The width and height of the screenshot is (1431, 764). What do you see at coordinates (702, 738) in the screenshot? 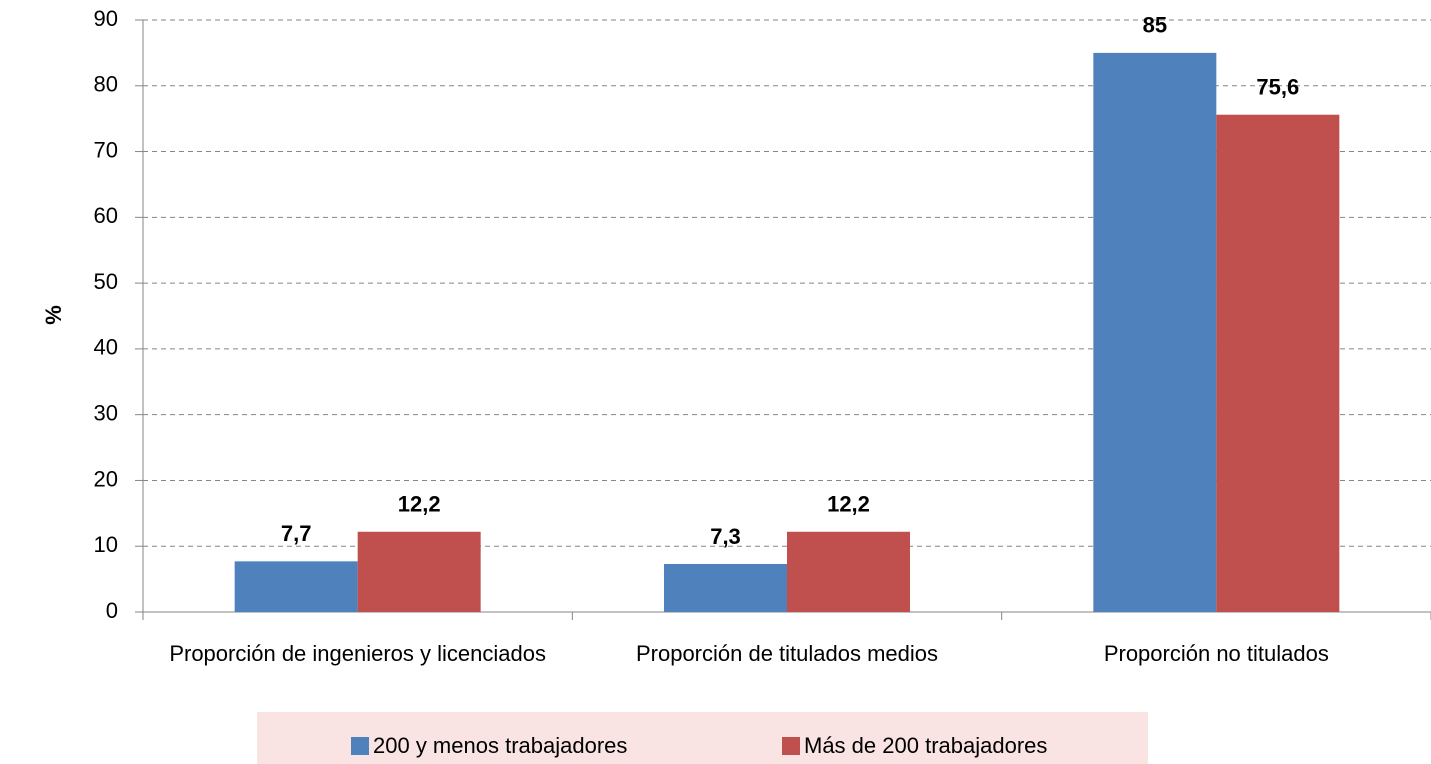
I see `legend-box` at bounding box center [702, 738].